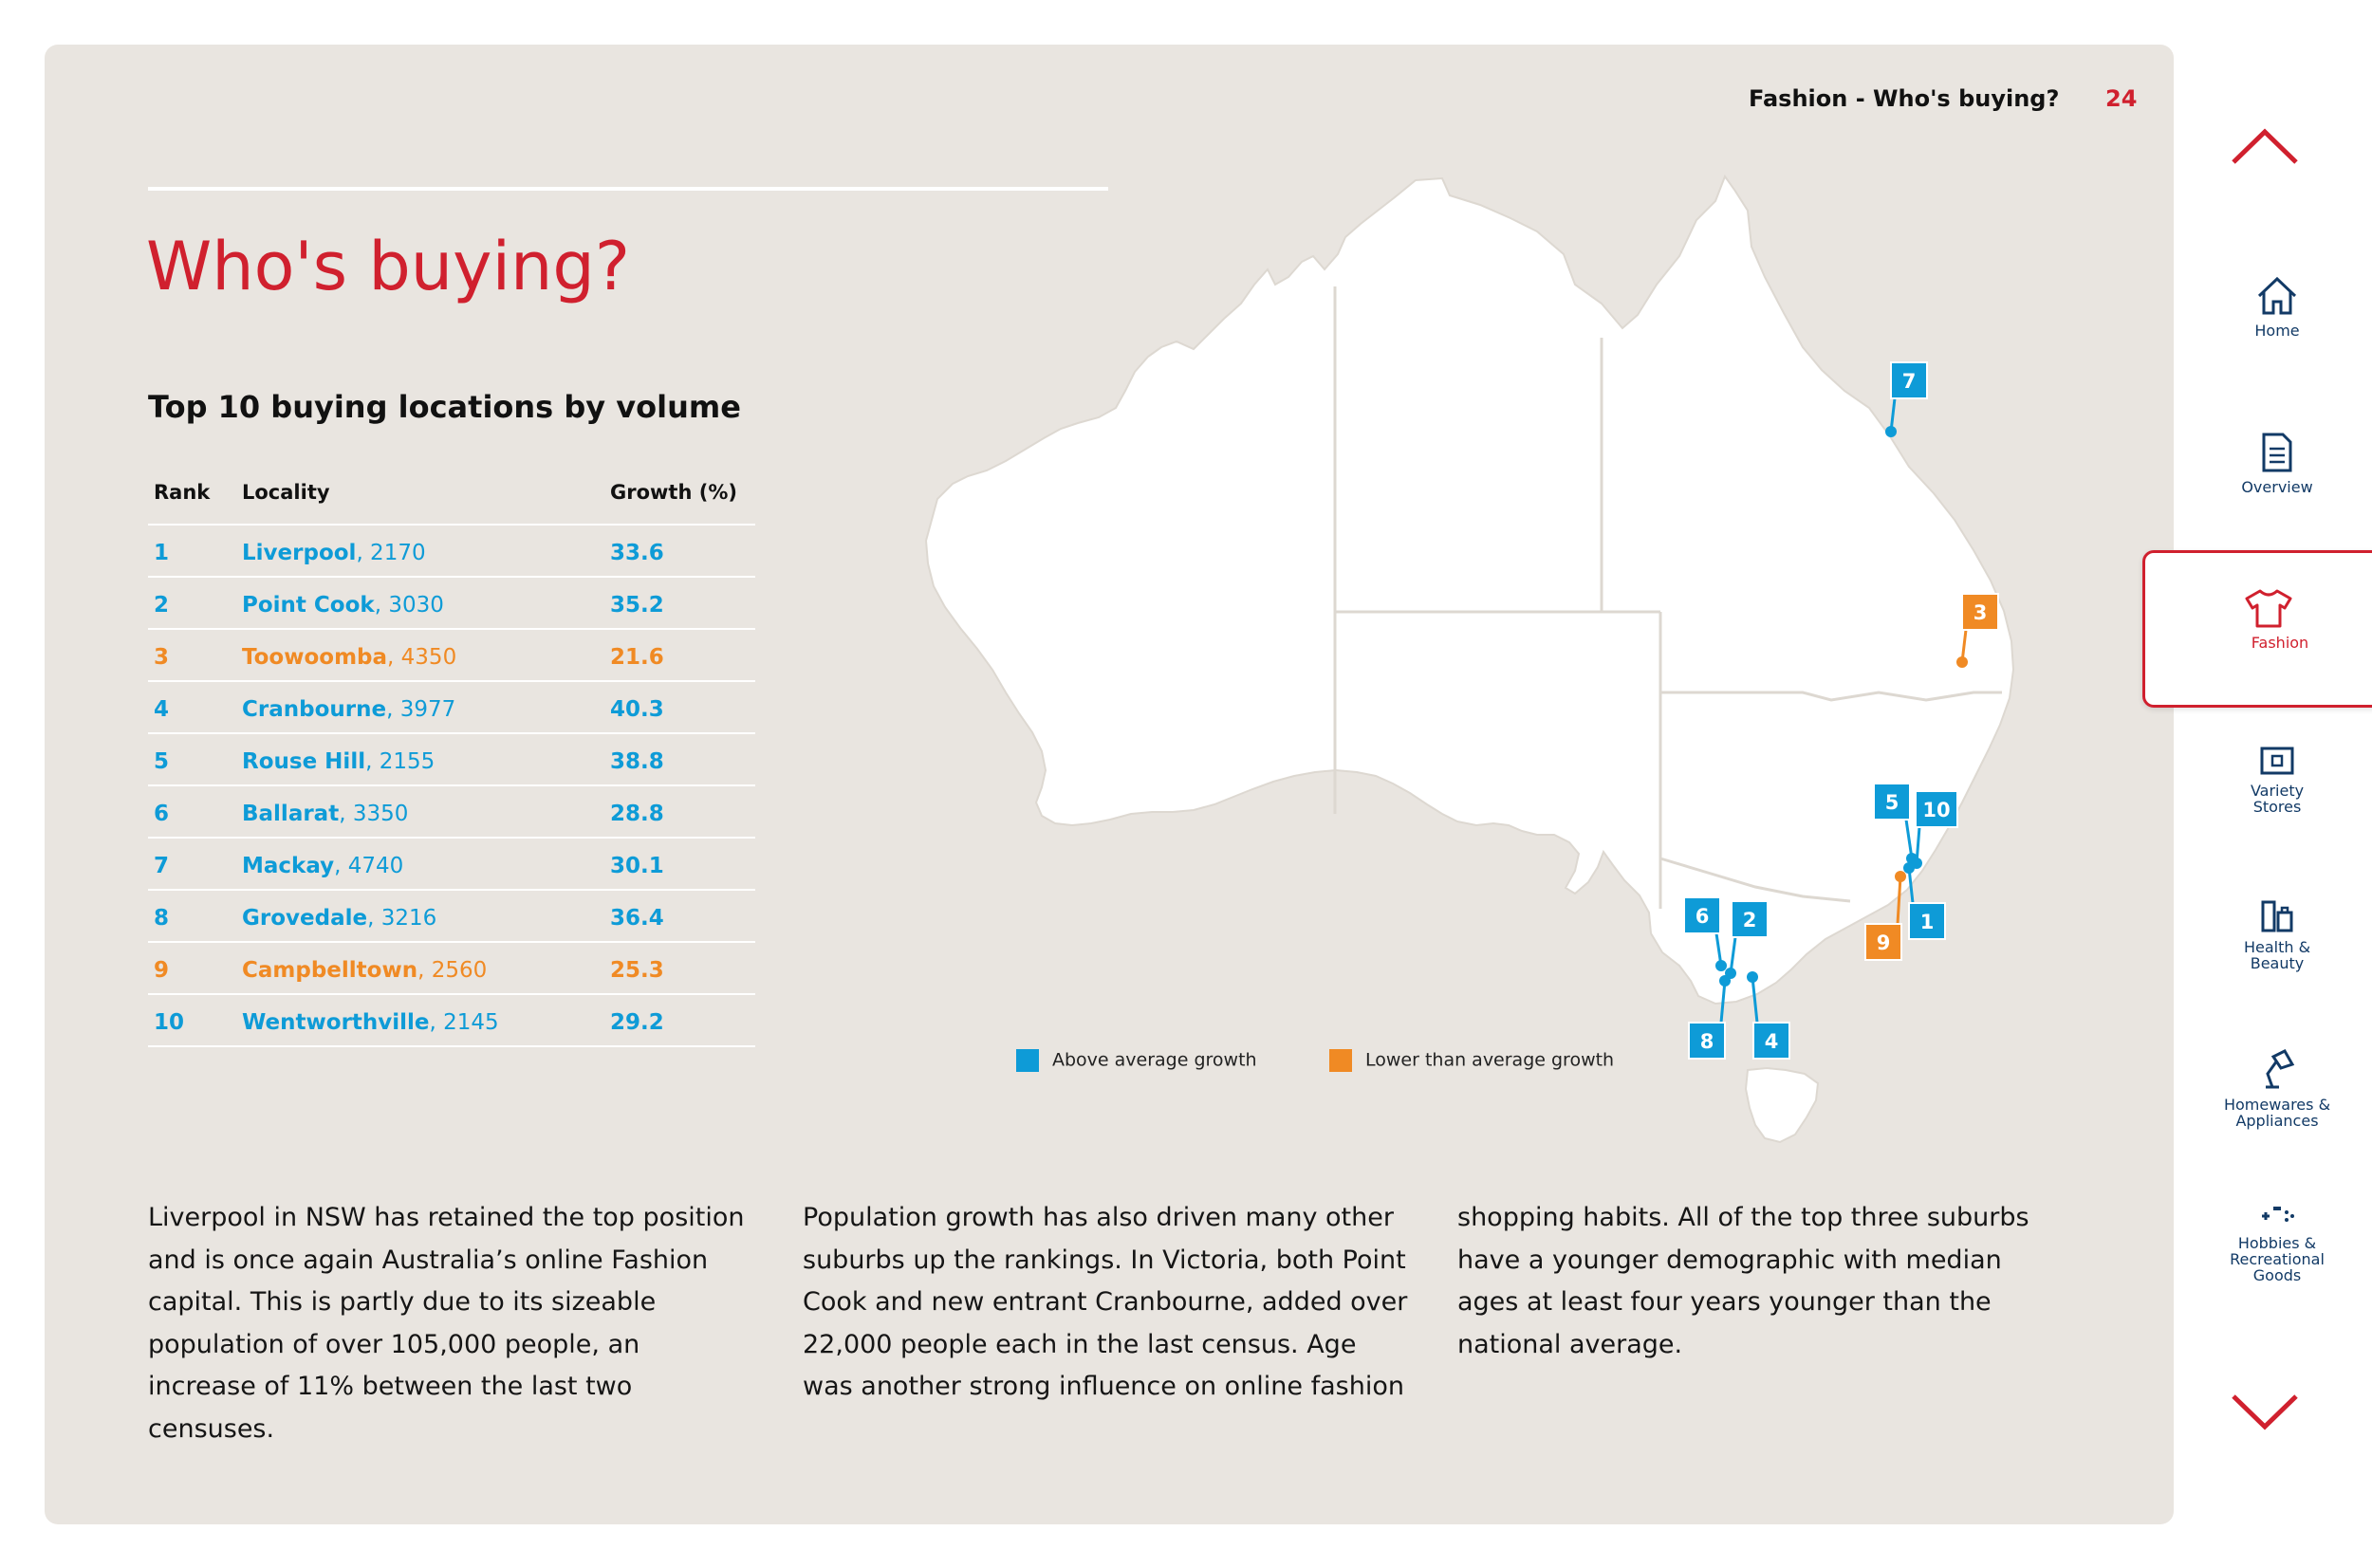 This screenshot has height=1568, width=2372. What do you see at coordinates (291, 814) in the screenshot?
I see `row-locality-name: Ballarat` at bounding box center [291, 814].